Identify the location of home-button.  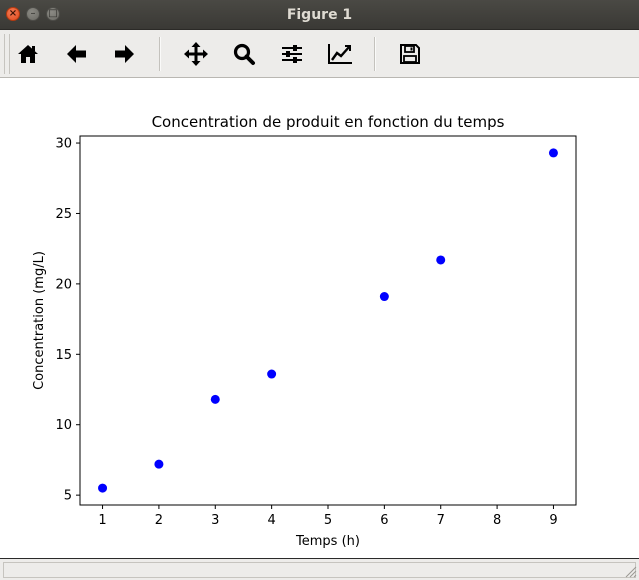
(28, 54).